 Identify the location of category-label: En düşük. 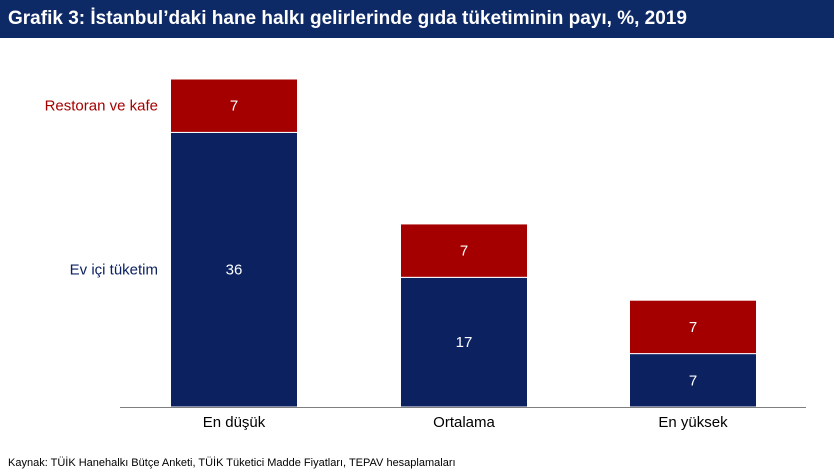
(234, 422).